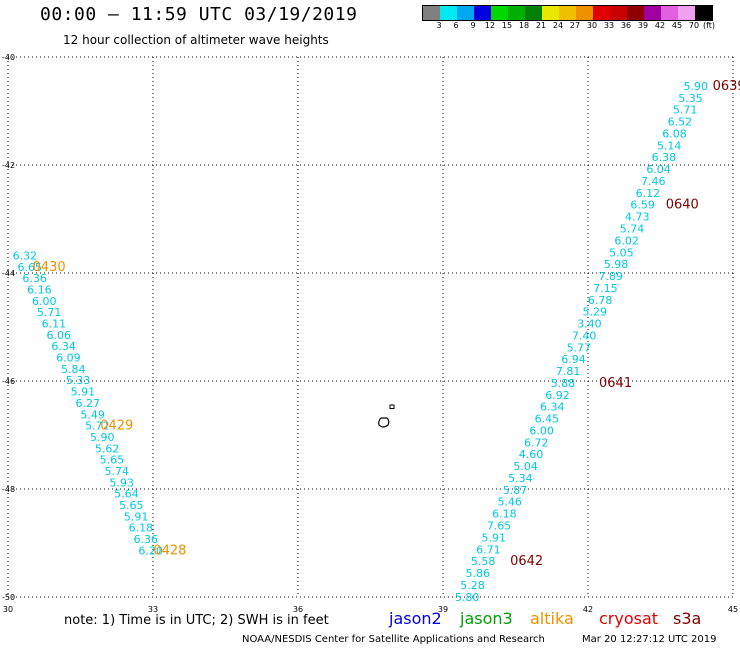 Image resolution: width=740 pixels, height=650 pixels. Describe the element at coordinates (690, 98) in the screenshot. I see `wave-height-value: 5.35` at that location.